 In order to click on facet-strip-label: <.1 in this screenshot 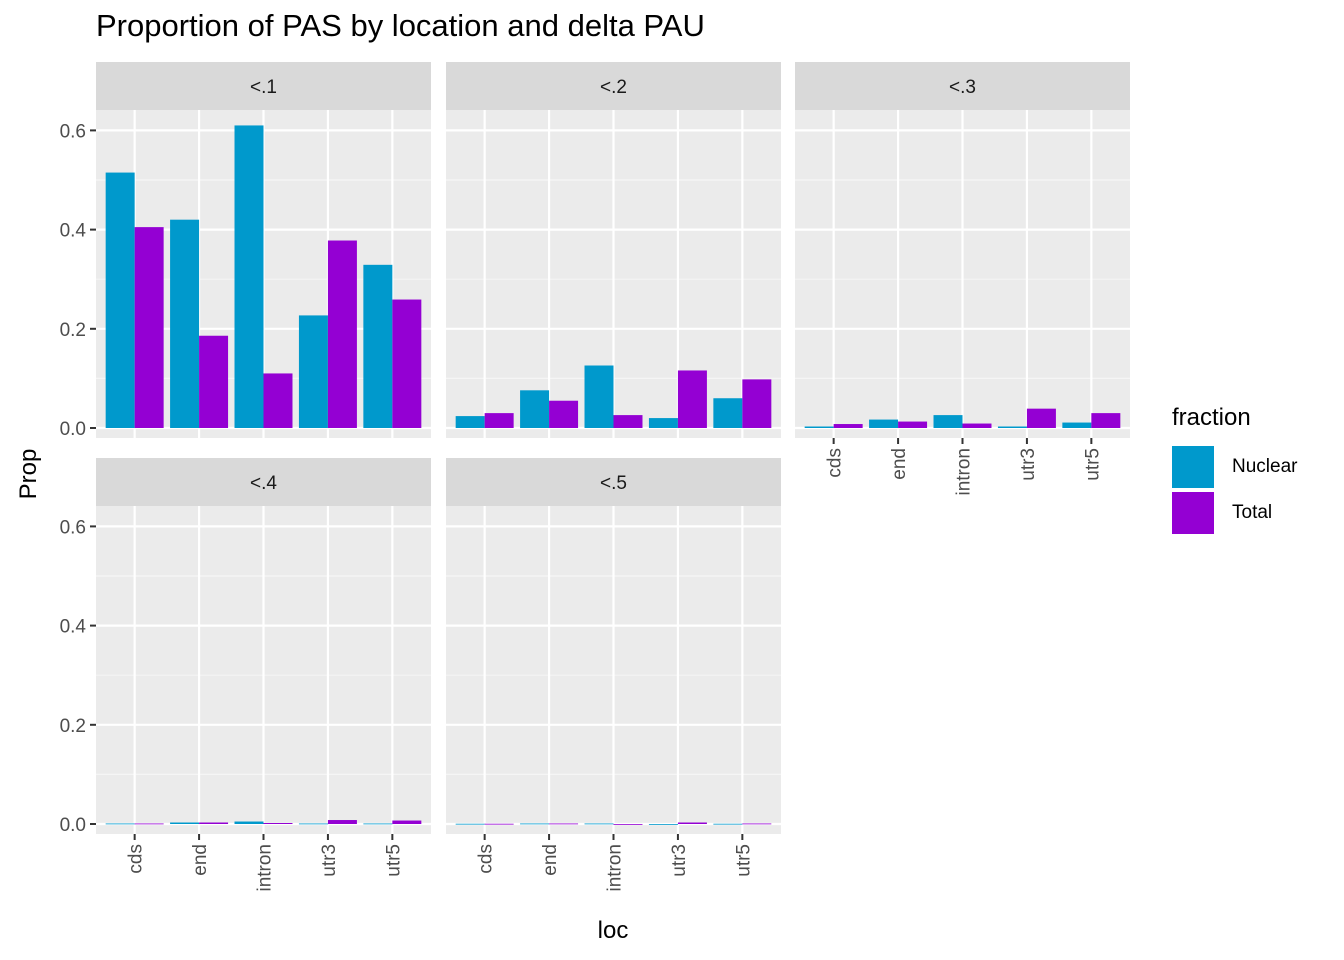, I will do `click(263, 87)`.